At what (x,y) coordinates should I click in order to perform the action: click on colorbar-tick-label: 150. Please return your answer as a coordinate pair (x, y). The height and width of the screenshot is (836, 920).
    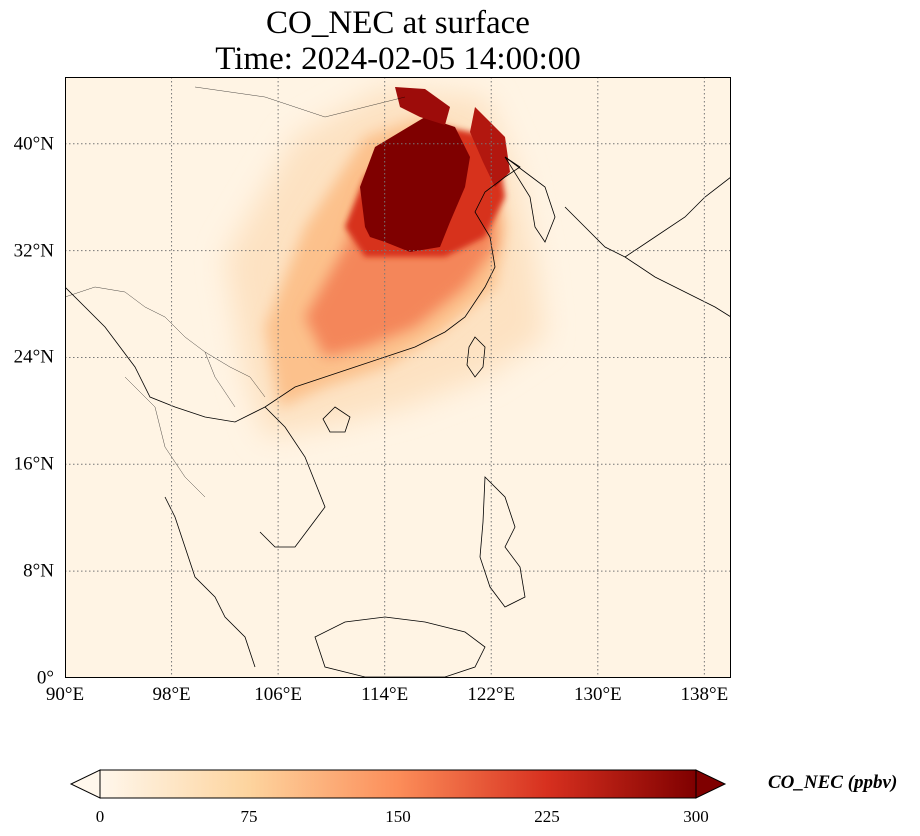
    Looking at the image, I should click on (398, 816).